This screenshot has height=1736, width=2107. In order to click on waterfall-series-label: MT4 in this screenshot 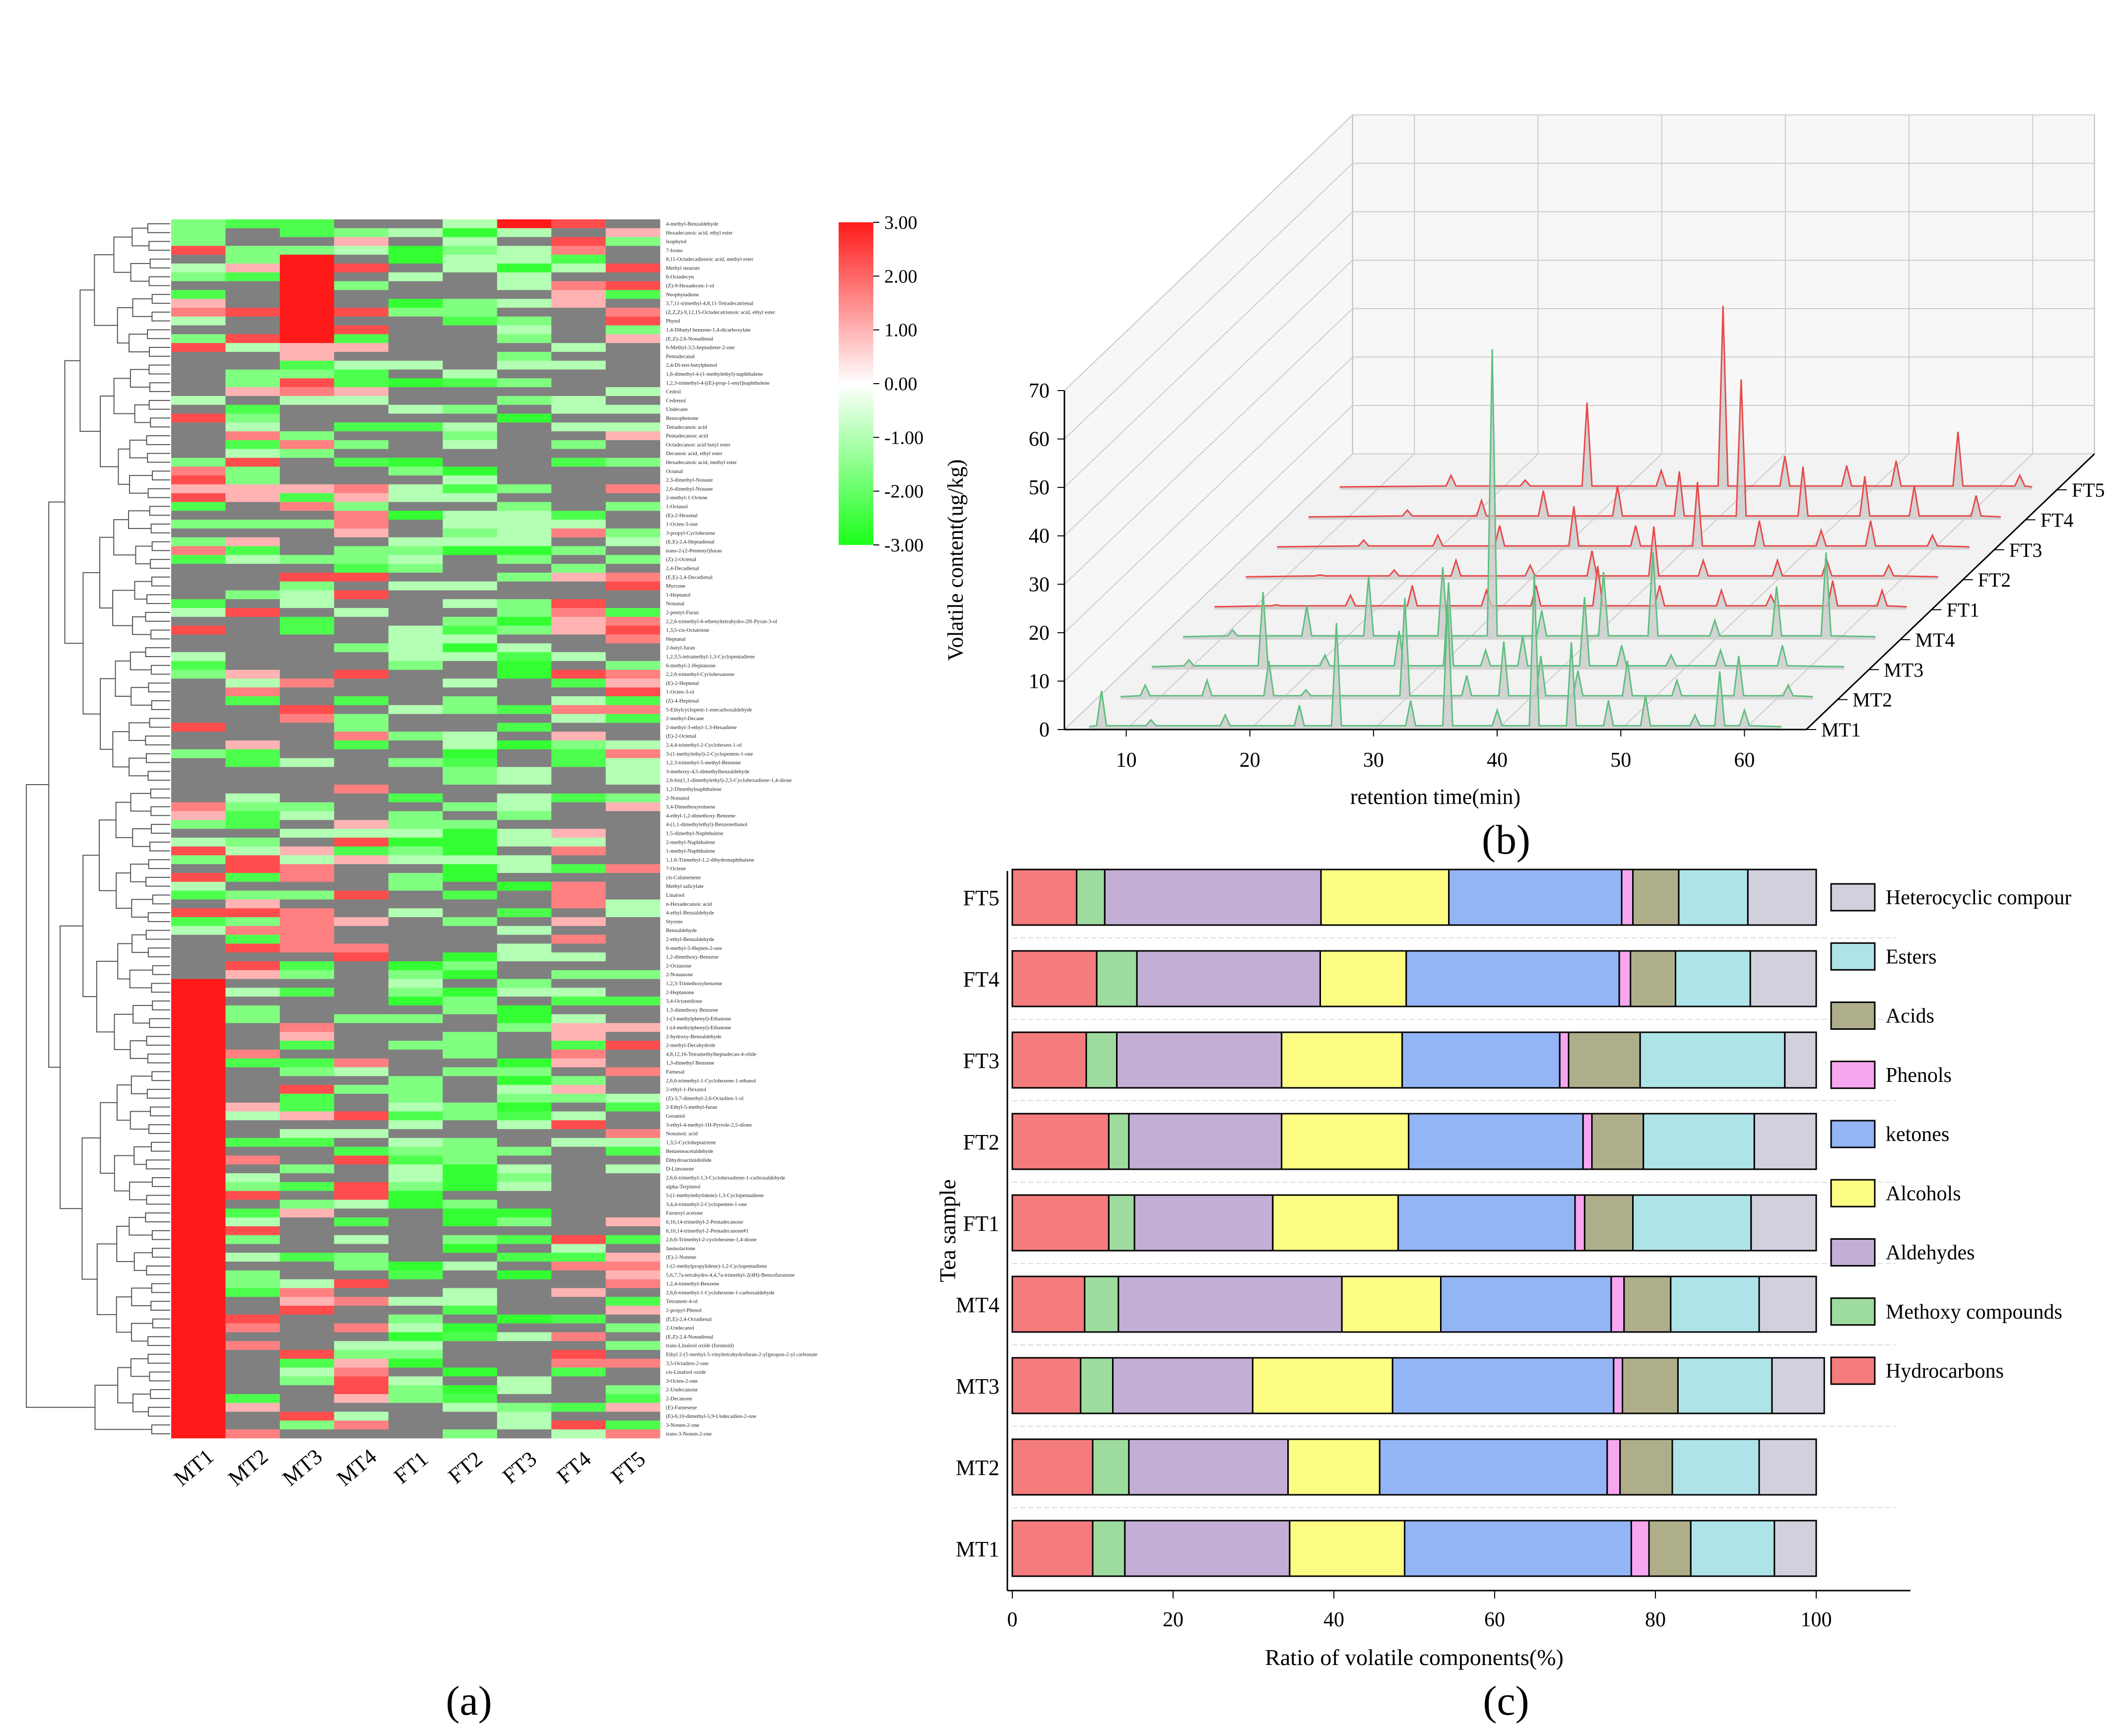, I will do `click(1935, 640)`.